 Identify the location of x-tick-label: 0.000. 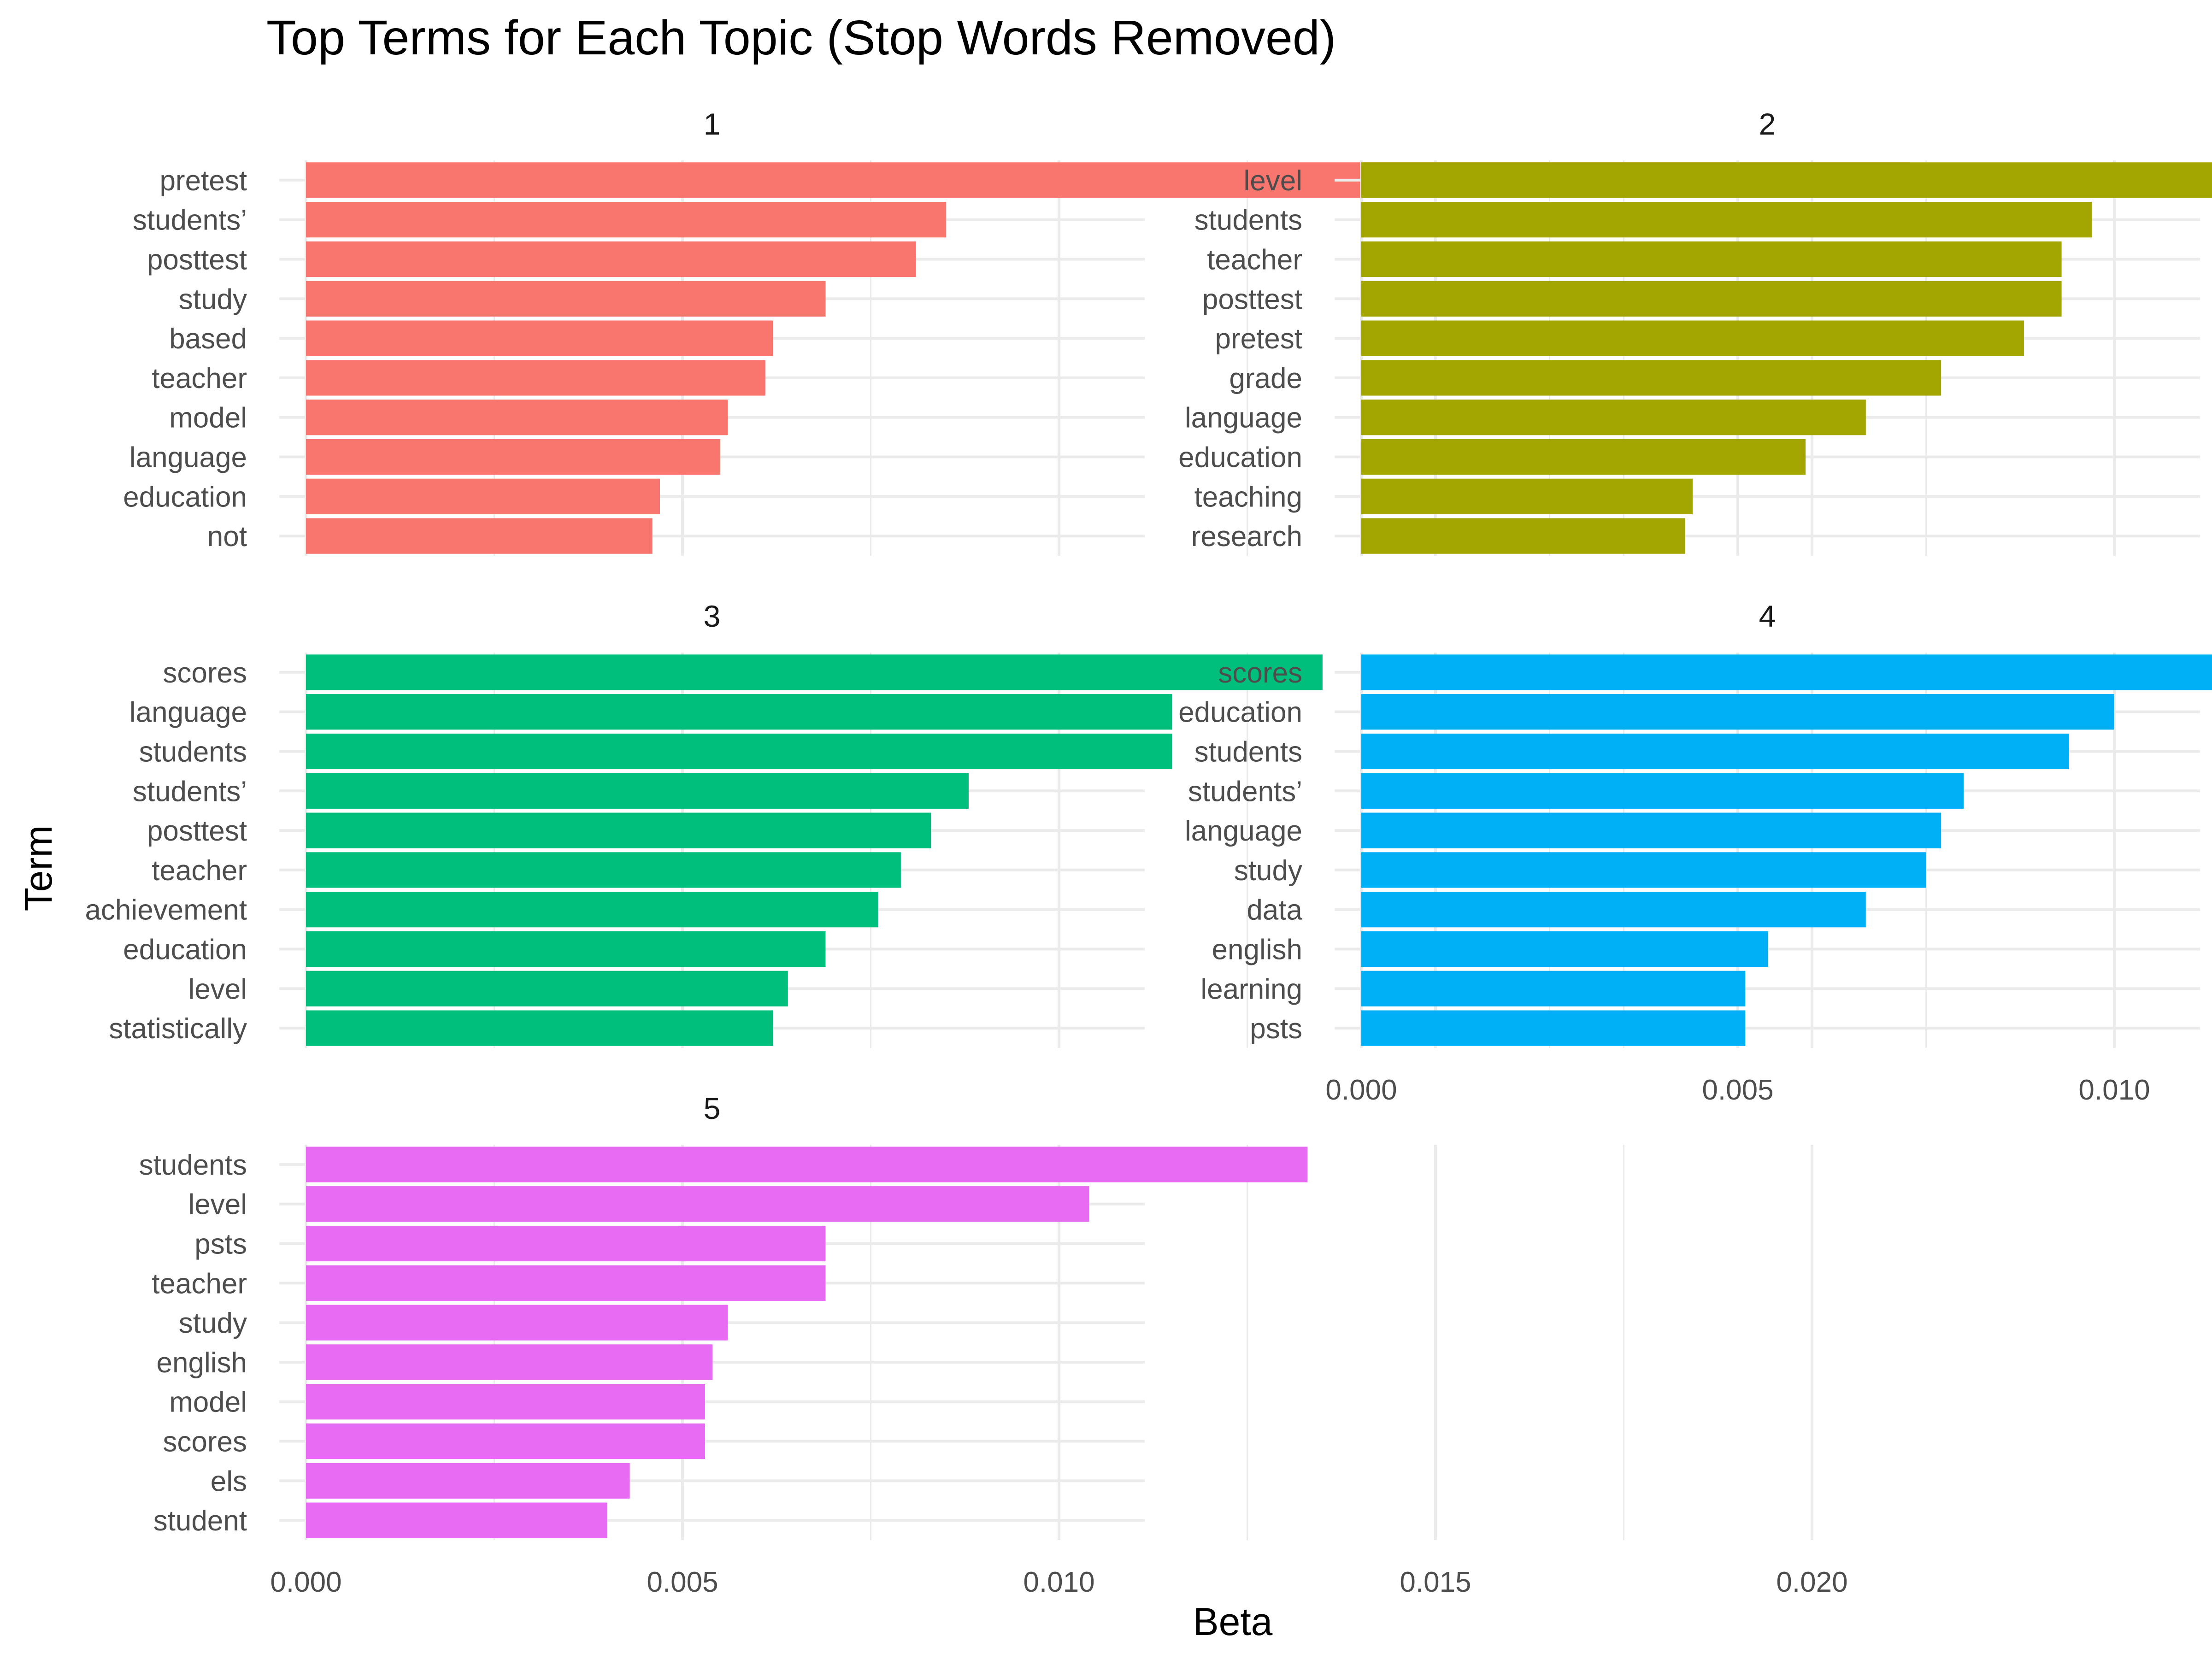
(1361, 1090).